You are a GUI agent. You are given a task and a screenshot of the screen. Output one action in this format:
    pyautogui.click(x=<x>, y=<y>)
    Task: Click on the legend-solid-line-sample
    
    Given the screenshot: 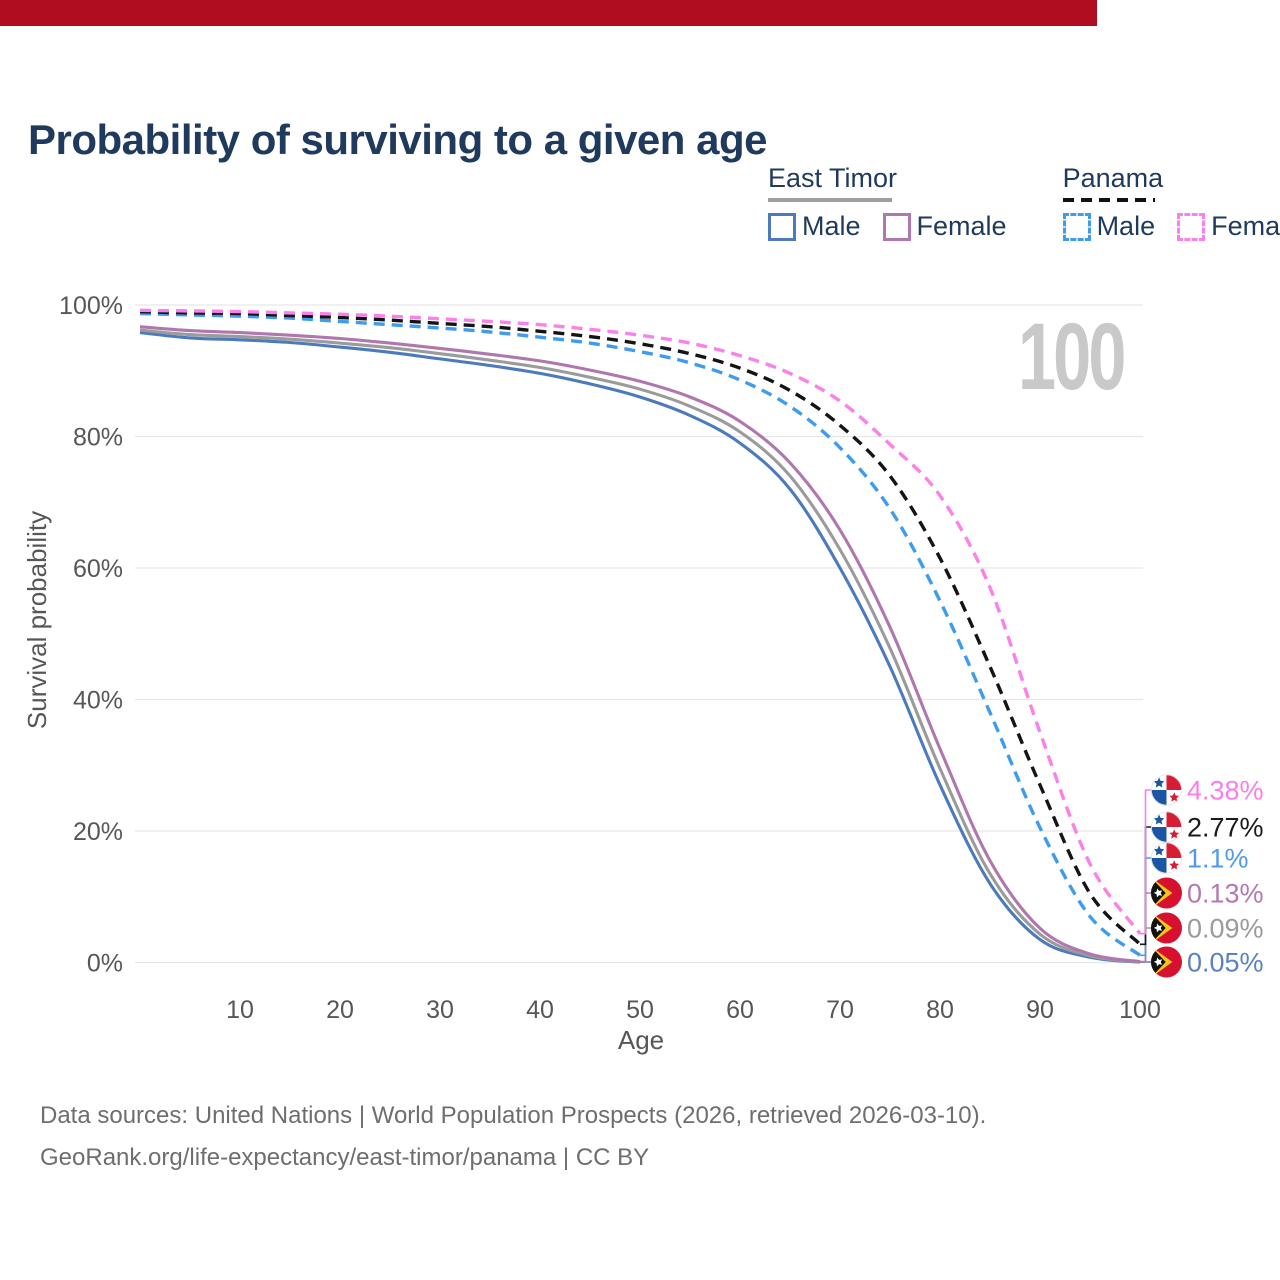 What is the action you would take?
    pyautogui.click(x=830, y=200)
    